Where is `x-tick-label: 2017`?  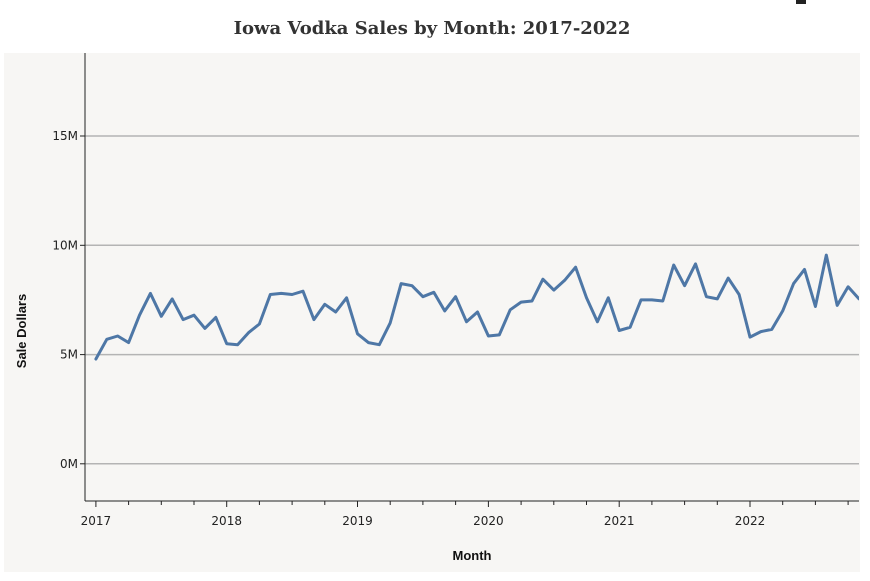
x-tick-label: 2017 is located at coordinates (96, 521).